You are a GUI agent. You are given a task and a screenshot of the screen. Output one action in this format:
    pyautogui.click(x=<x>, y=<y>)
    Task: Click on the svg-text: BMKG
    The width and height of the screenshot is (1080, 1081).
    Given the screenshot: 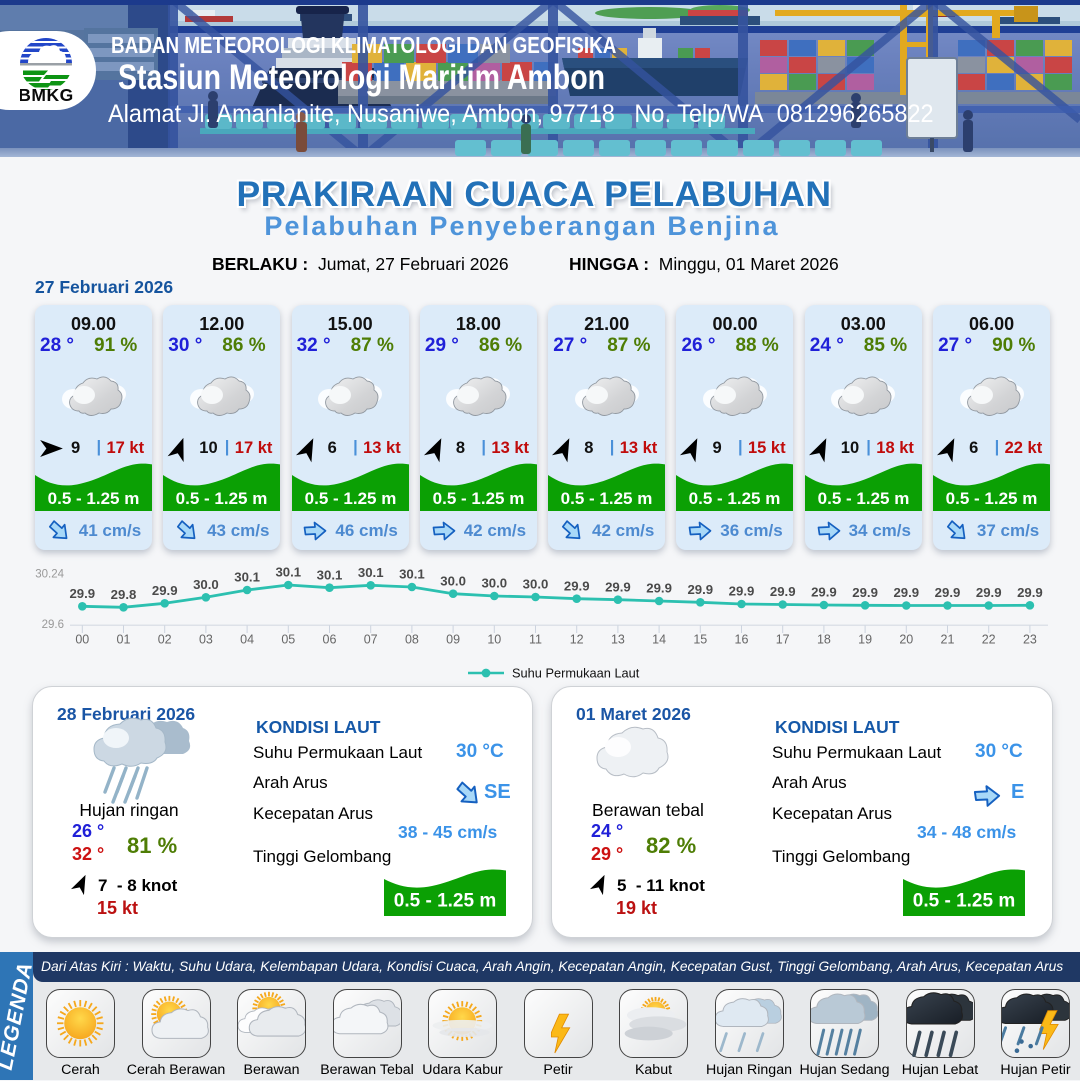 What is the action you would take?
    pyautogui.click(x=46, y=94)
    